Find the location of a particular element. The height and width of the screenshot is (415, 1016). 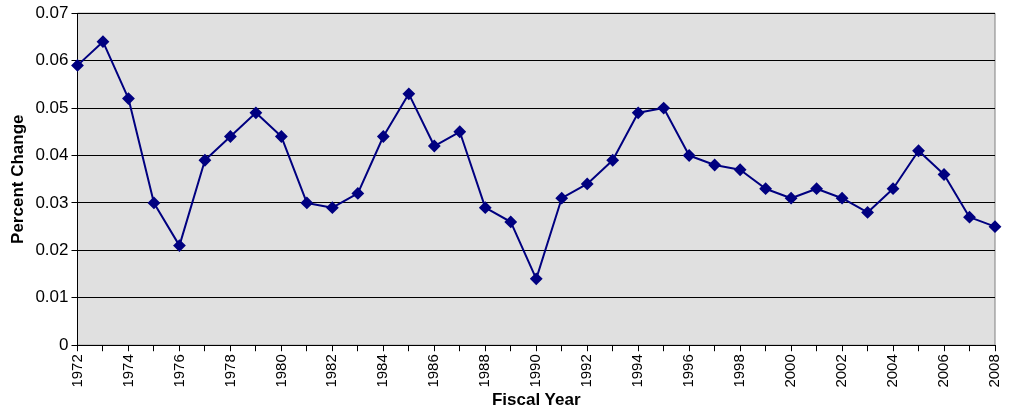

y-axis-title: Percent Change is located at coordinates (17, 179).